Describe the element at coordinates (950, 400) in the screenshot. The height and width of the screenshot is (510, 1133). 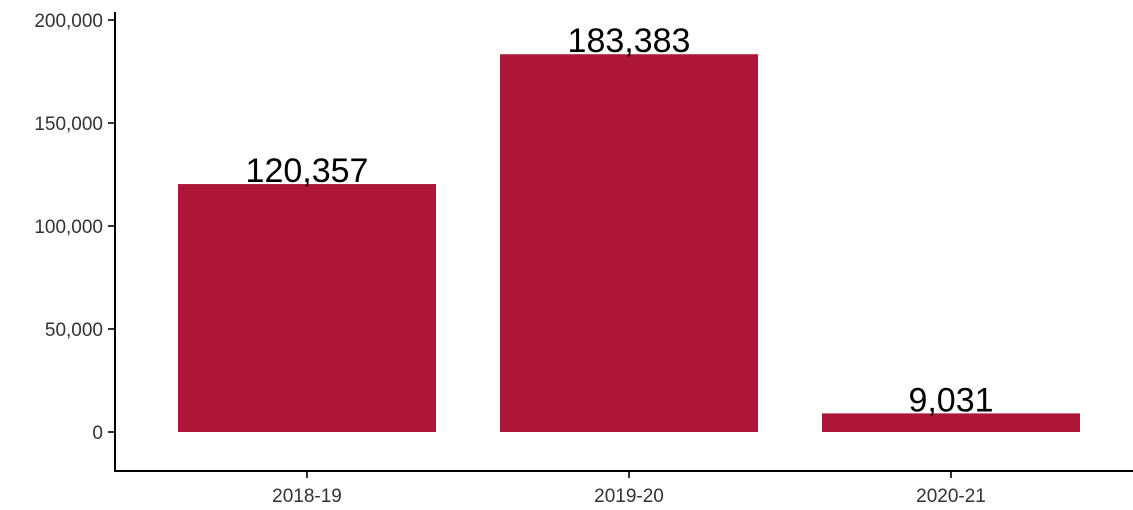
I see `bar-value-label: 9,031` at that location.